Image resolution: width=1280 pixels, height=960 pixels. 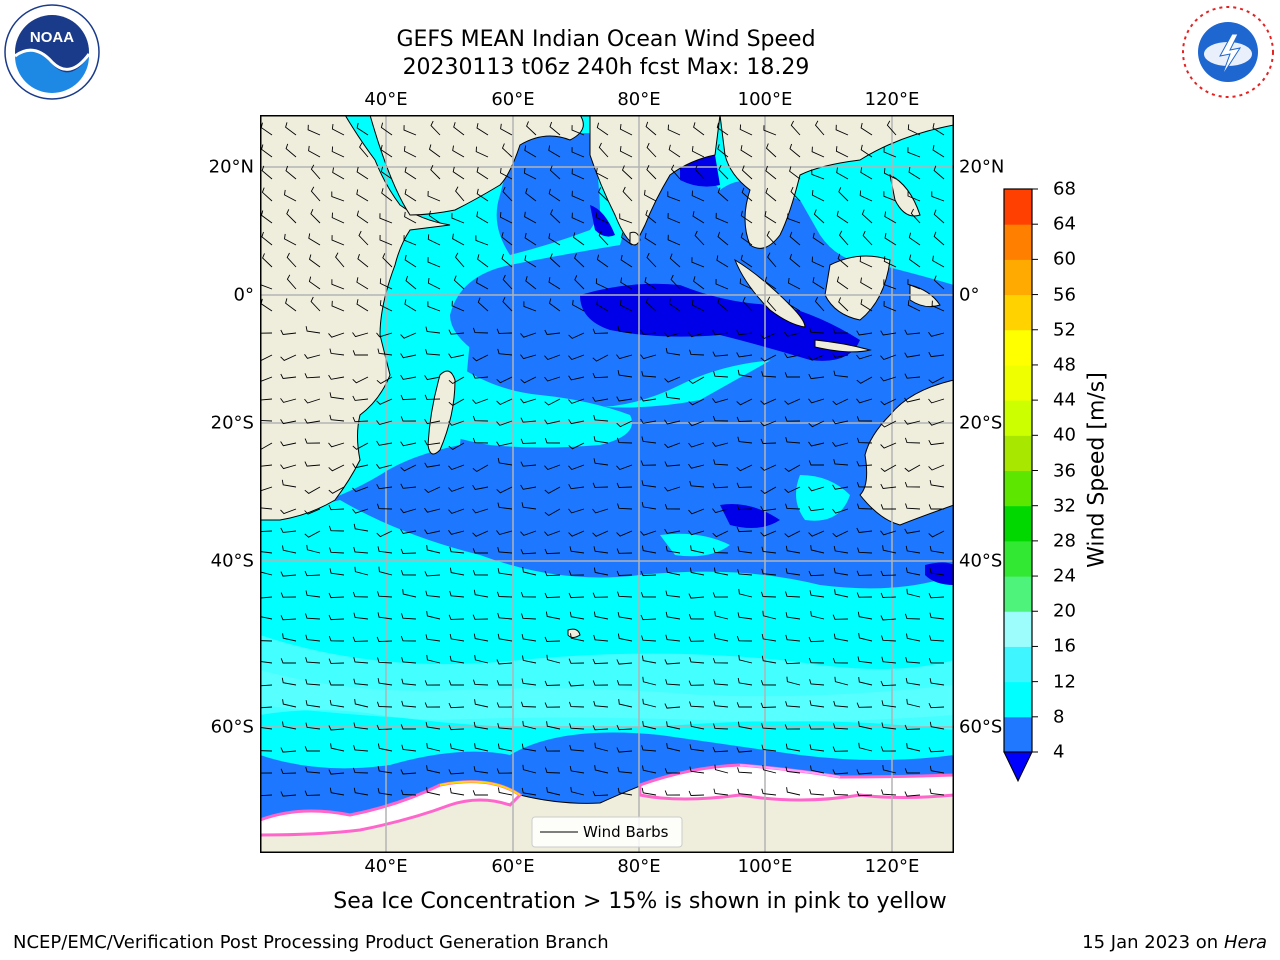 What do you see at coordinates (720, 322) in the screenshot?
I see `calm-patch` at bounding box center [720, 322].